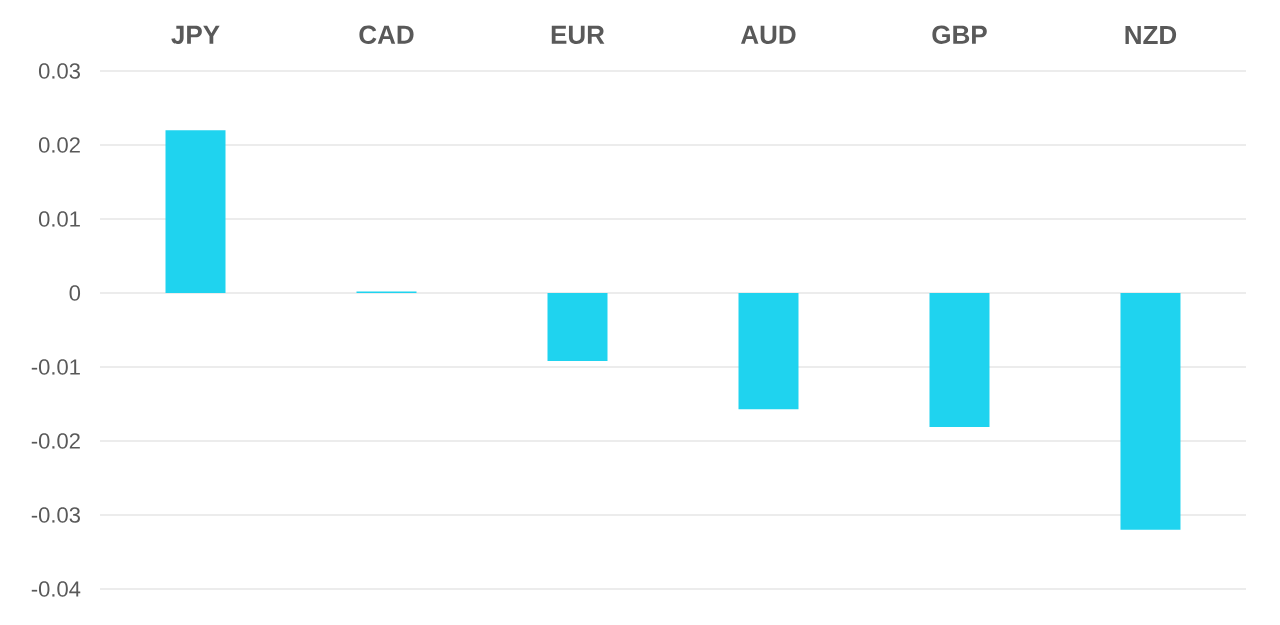 The height and width of the screenshot is (625, 1280). I want to click on y-tick-label: 0, so click(75, 293).